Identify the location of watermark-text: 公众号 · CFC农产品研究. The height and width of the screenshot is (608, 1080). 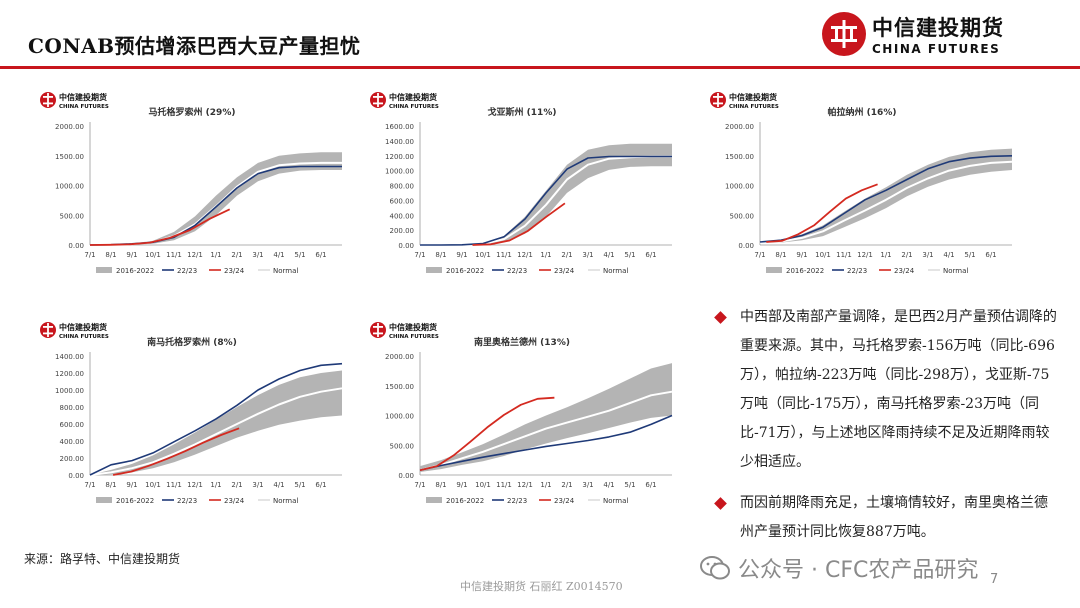
(858, 570).